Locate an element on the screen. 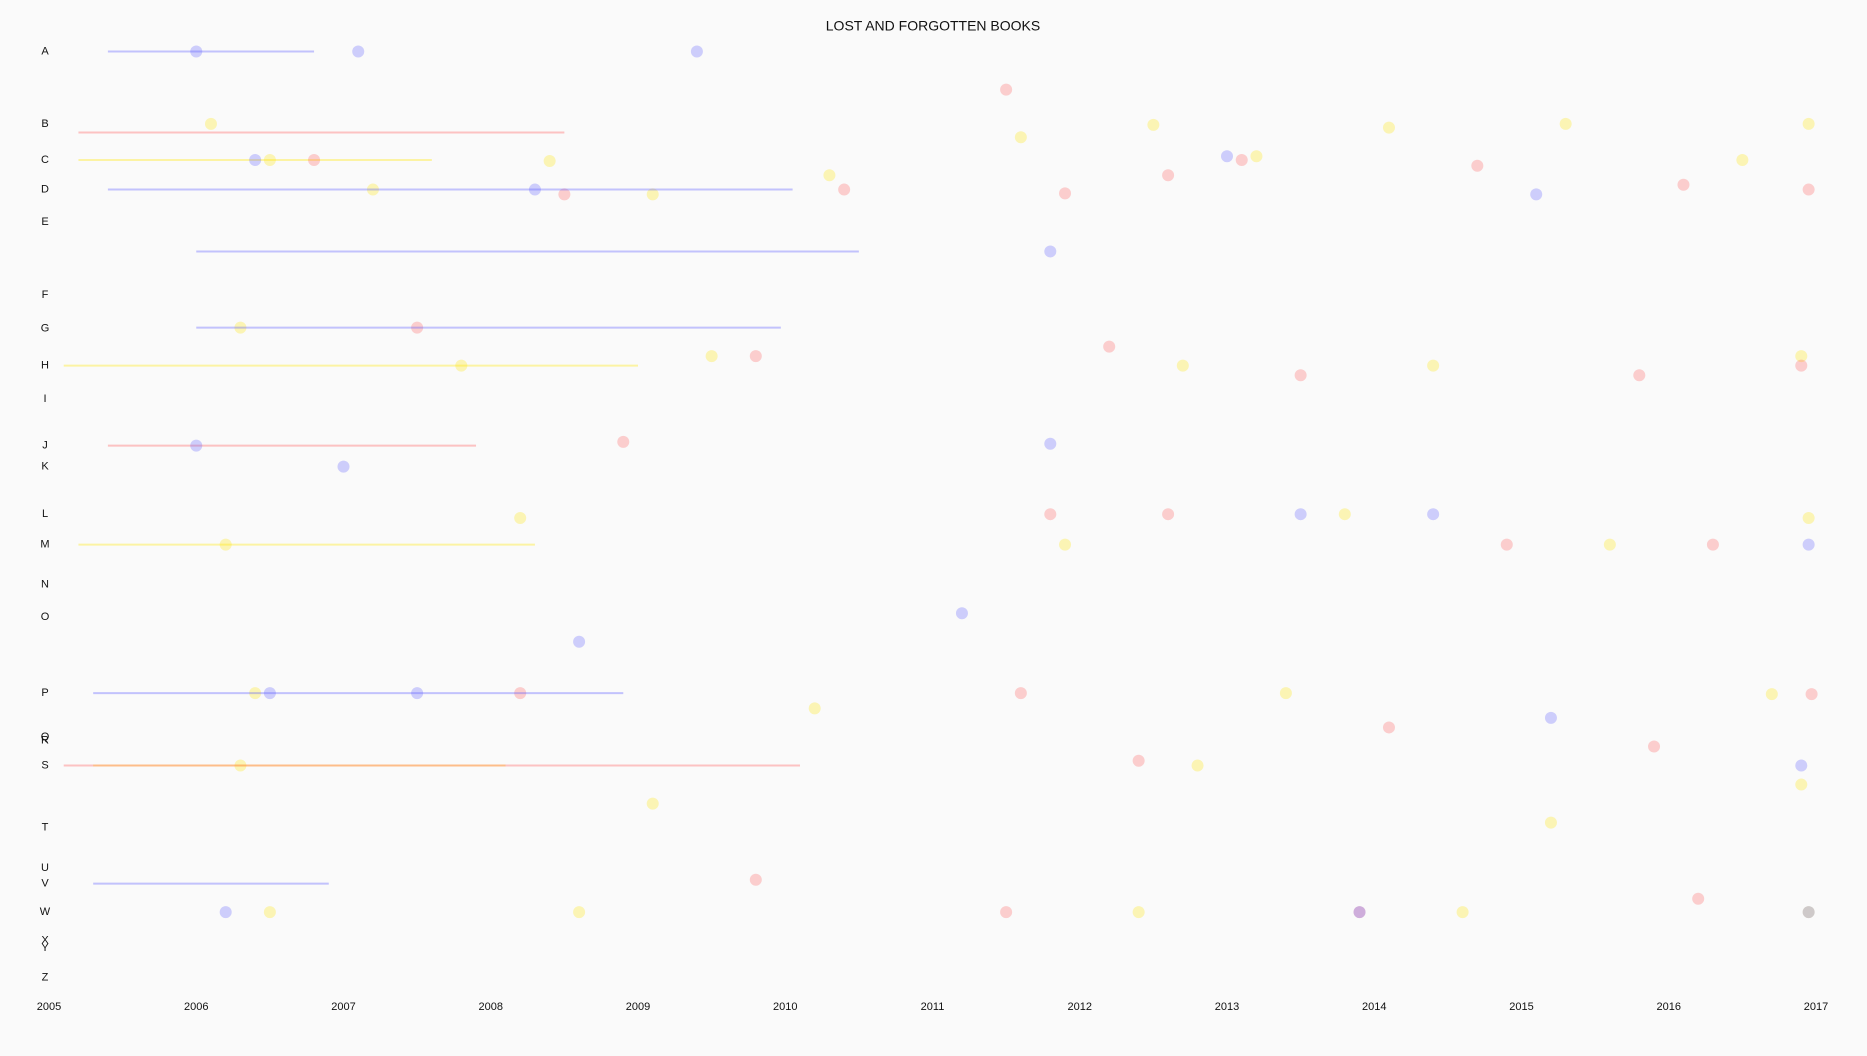  x-tick-label: 2009 is located at coordinates (638, 1007).